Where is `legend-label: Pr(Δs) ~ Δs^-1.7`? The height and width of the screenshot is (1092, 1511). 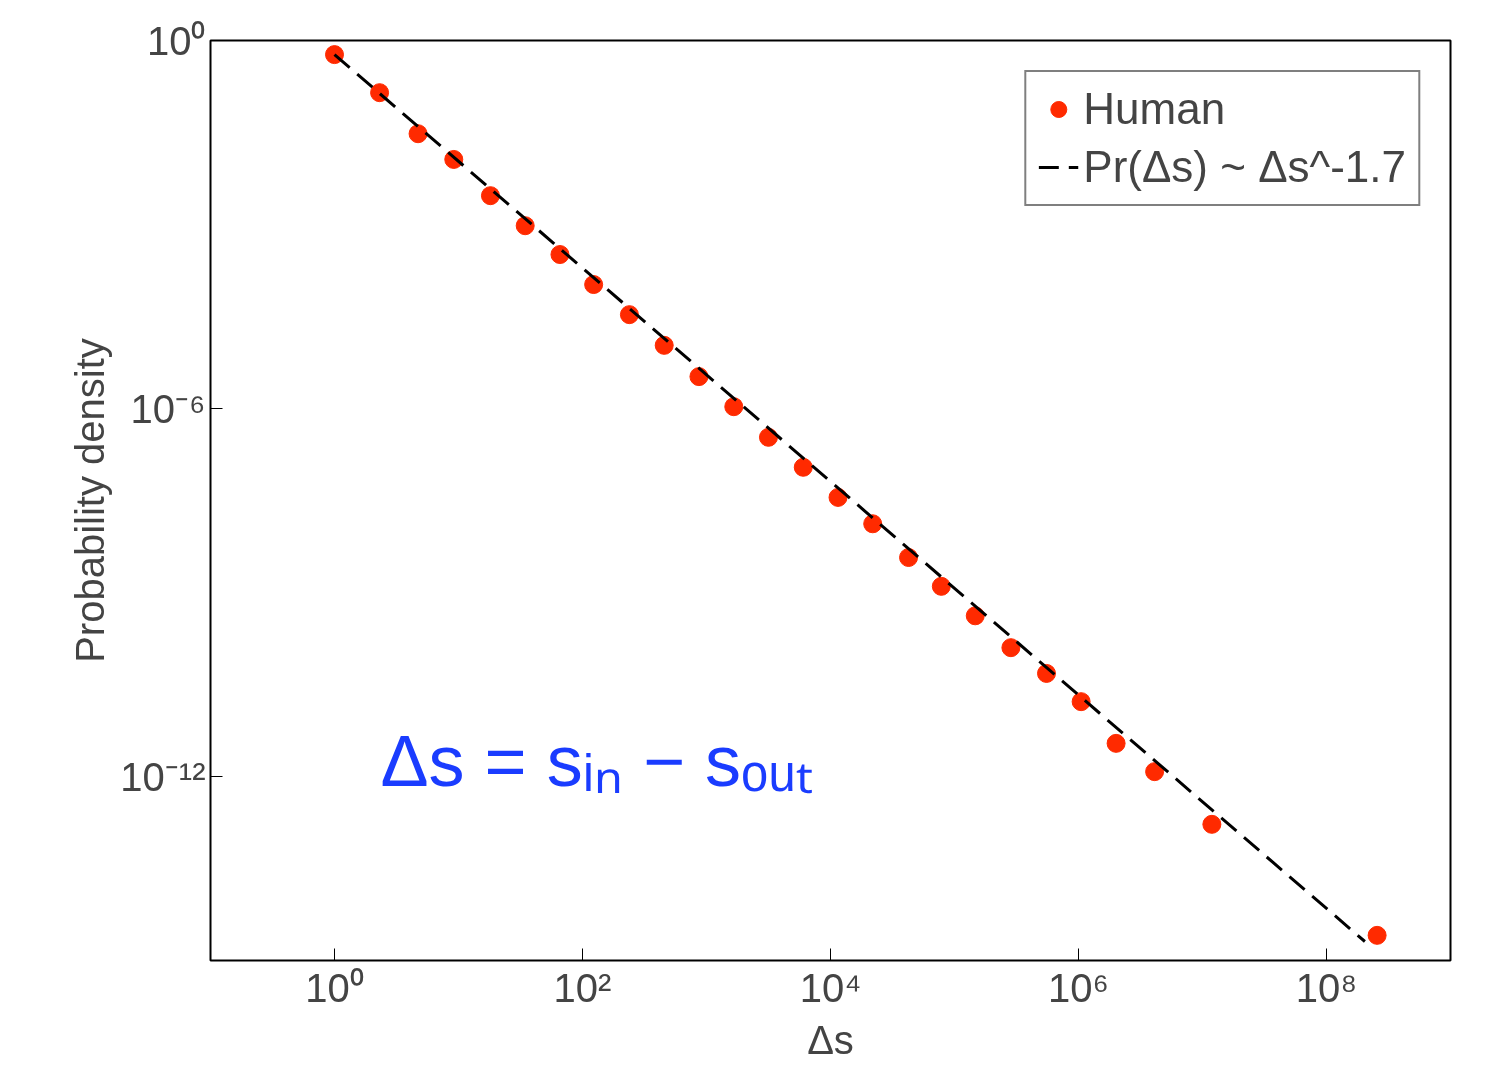 legend-label: Pr(Δs) ~ Δs^-1.7 is located at coordinates (1244, 167).